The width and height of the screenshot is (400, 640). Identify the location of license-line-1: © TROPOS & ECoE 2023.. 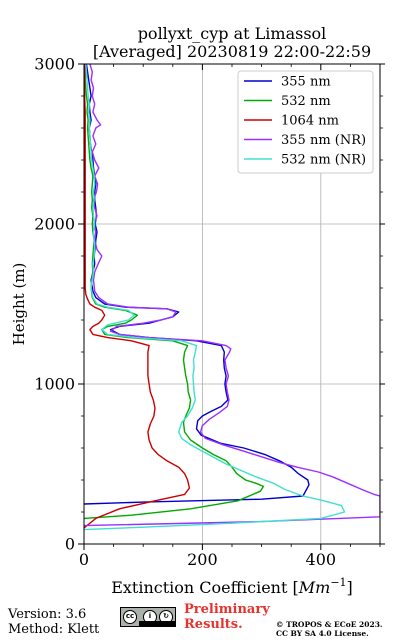
(329, 624).